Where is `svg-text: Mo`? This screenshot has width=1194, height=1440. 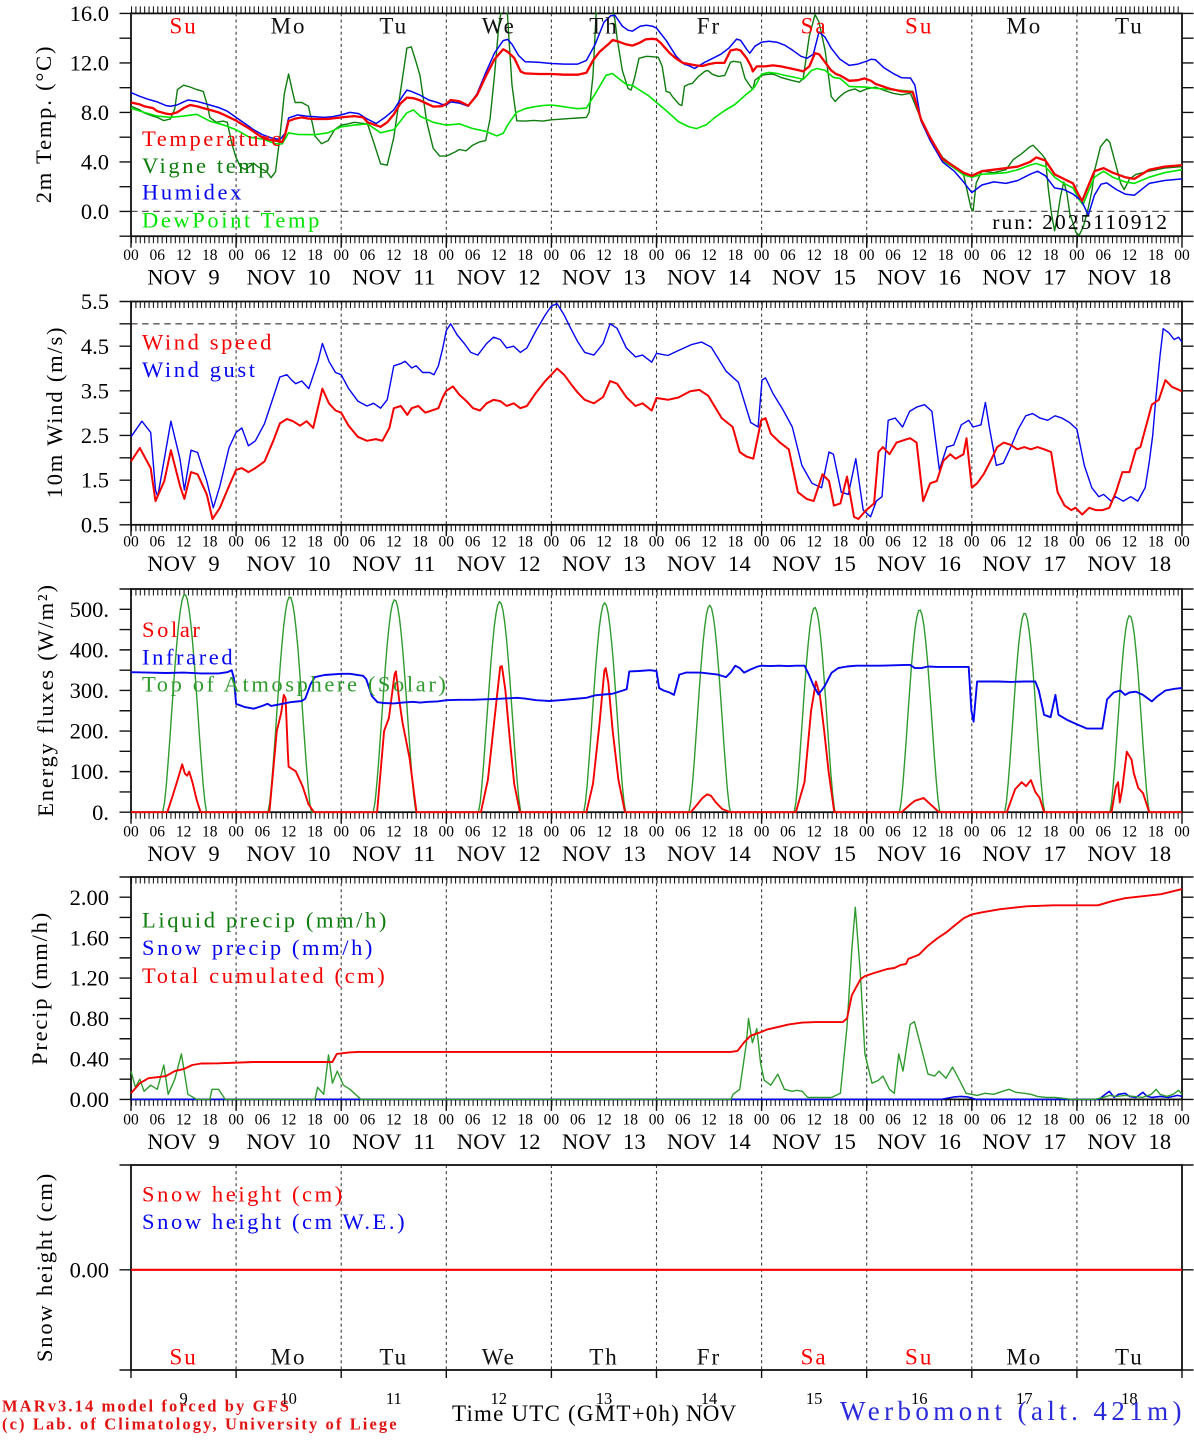
svg-text: Mo is located at coordinates (1024, 1357).